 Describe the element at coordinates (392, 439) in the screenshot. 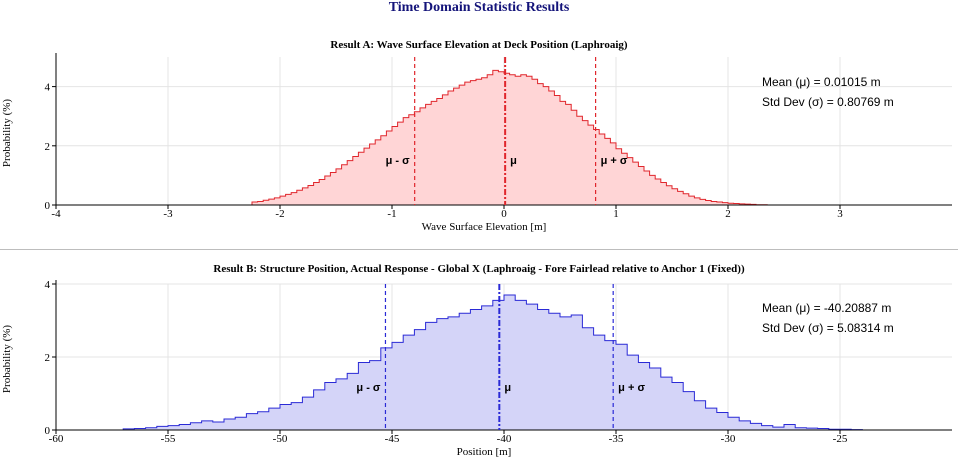

I see `x-tick-label: -45` at that location.